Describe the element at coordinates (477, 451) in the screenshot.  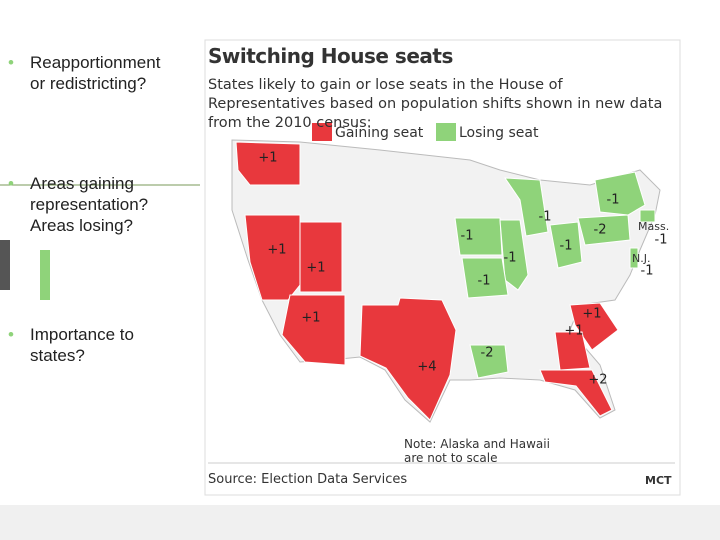
I see `map-note: Note: Alaska and Hawaii are not to scale` at that location.